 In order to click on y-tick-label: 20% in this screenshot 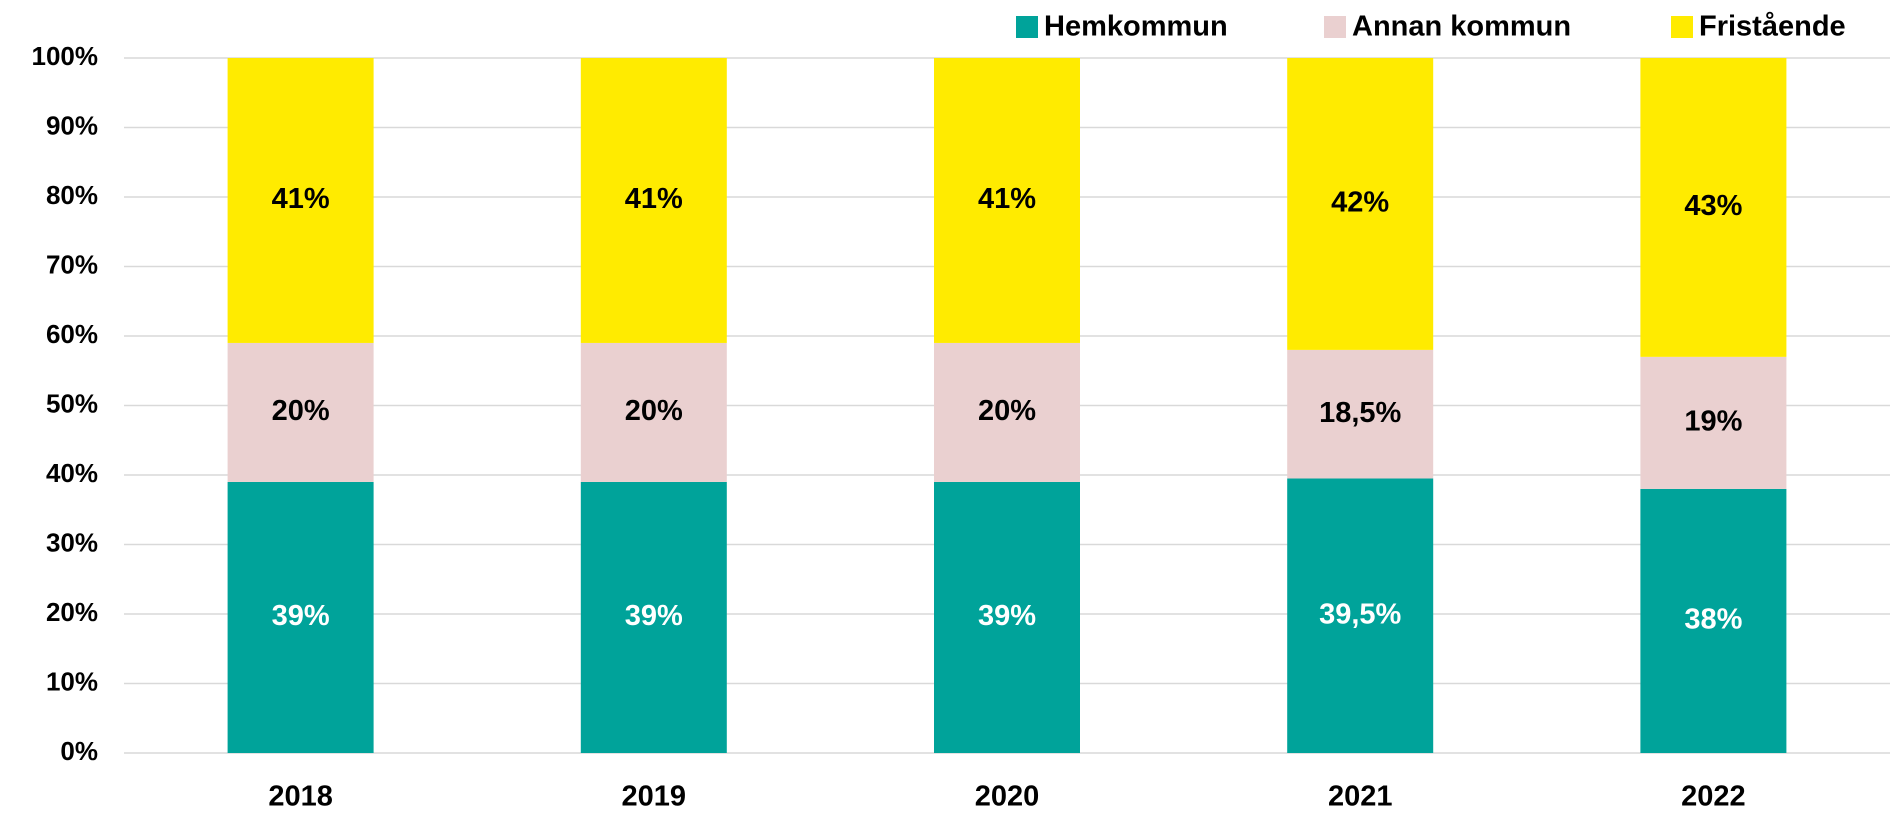, I will do `click(72, 612)`.